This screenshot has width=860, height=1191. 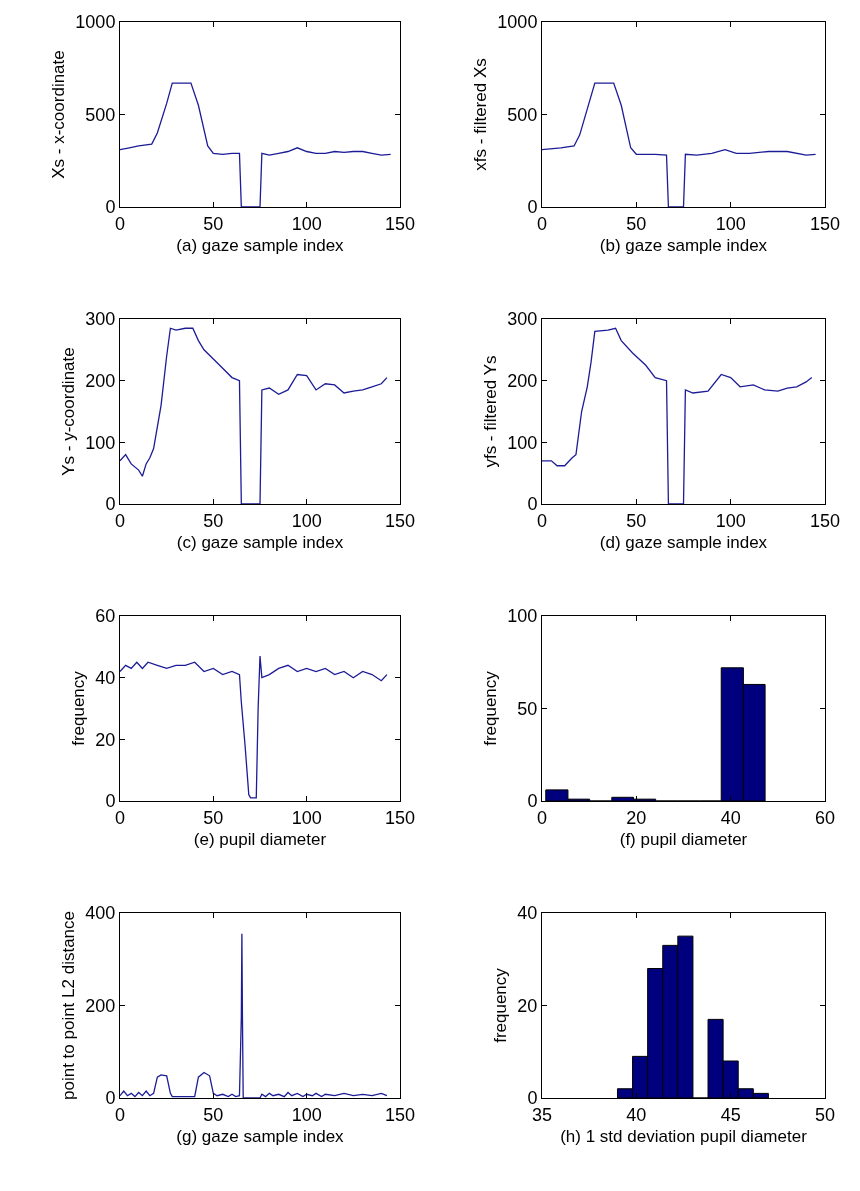 What do you see at coordinates (260, 245) in the screenshot?
I see `x-axis-title: (a) gaze sample index` at bounding box center [260, 245].